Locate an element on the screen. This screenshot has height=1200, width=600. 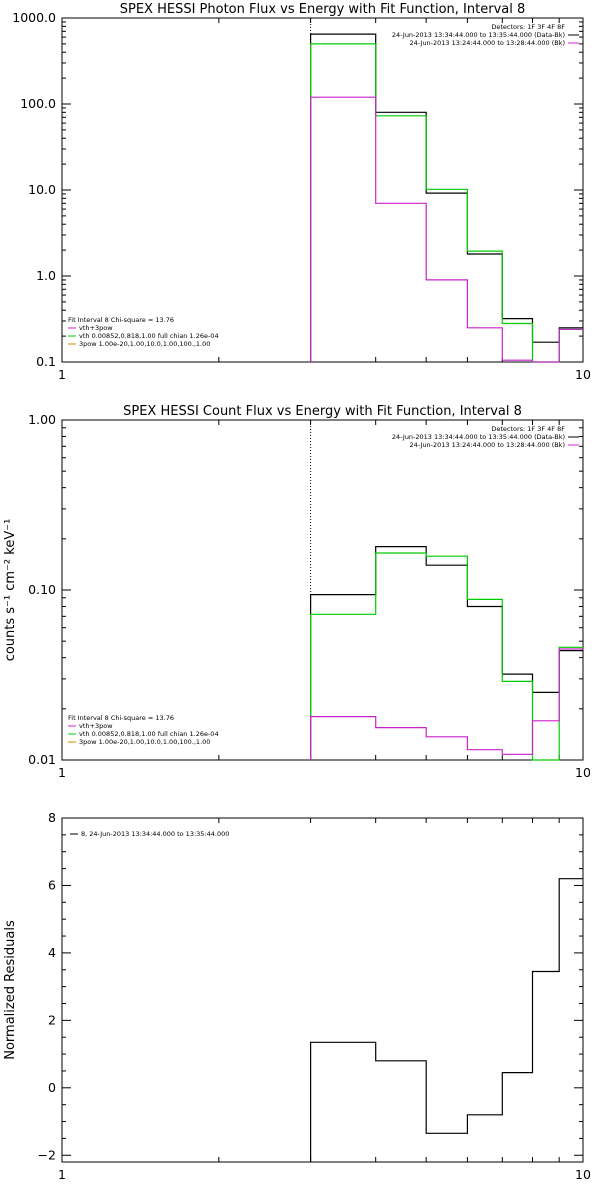
y-tick-label: 2 is located at coordinates (52, 1019).